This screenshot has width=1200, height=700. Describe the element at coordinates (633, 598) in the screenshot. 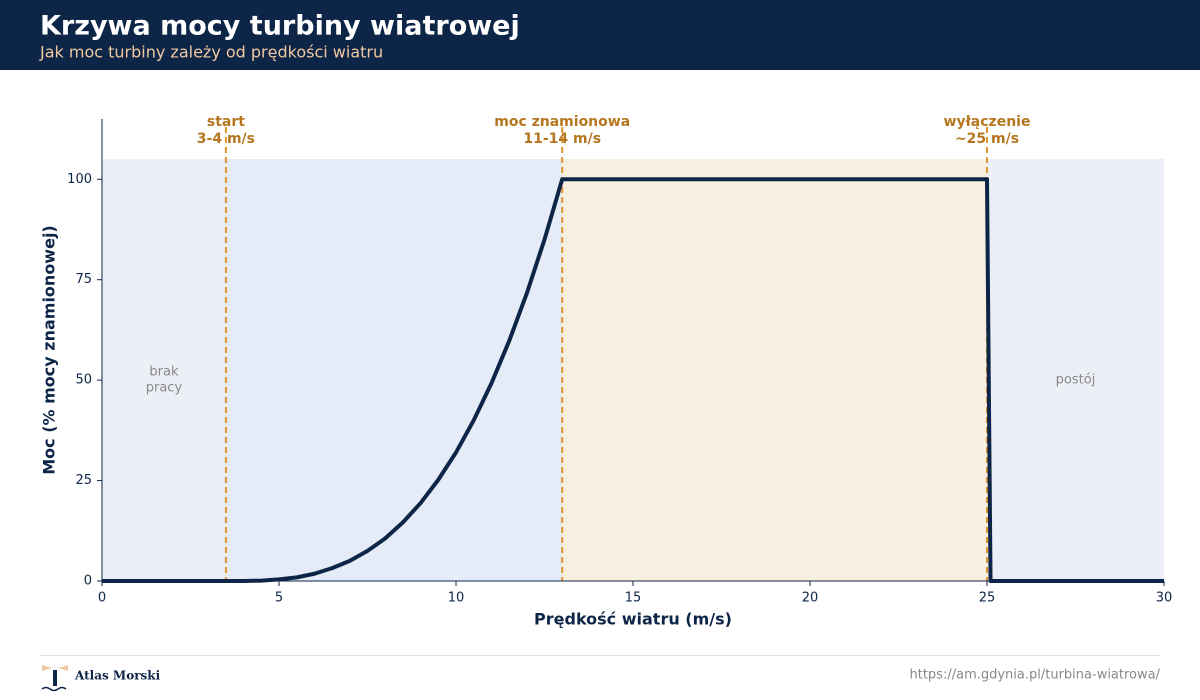

I see `x-tick-label: 15` at that location.